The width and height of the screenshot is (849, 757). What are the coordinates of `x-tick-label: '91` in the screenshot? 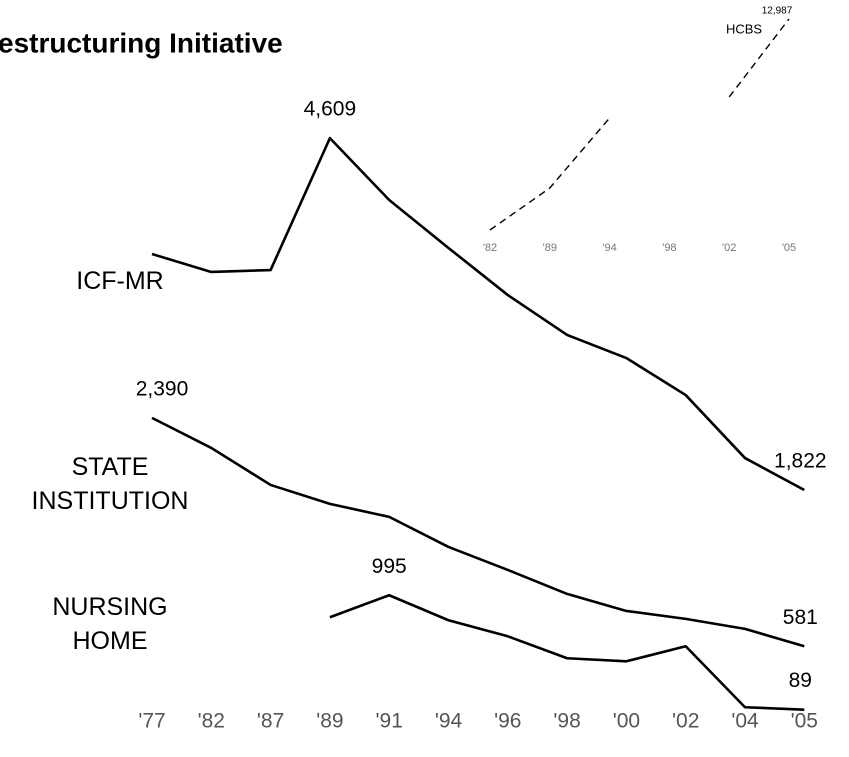 It's located at (389, 721).